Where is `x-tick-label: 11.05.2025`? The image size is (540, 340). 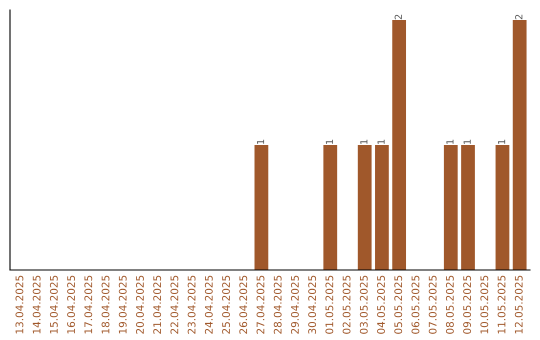
x-tick-label: 11.05.2025 is located at coordinates (502, 305).